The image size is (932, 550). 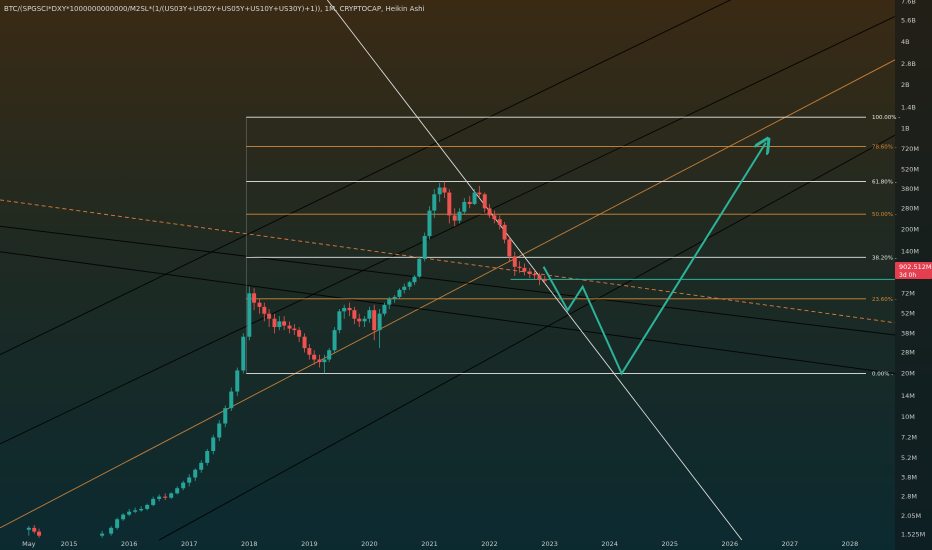 I want to click on time-tick-label-9: 2023, so click(x=549, y=544).